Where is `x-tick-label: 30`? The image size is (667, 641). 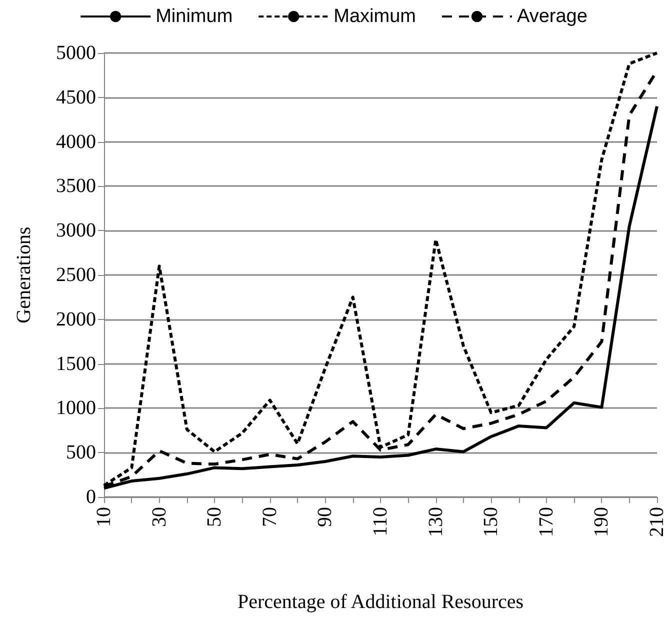 x-tick-label: 30 is located at coordinates (159, 517).